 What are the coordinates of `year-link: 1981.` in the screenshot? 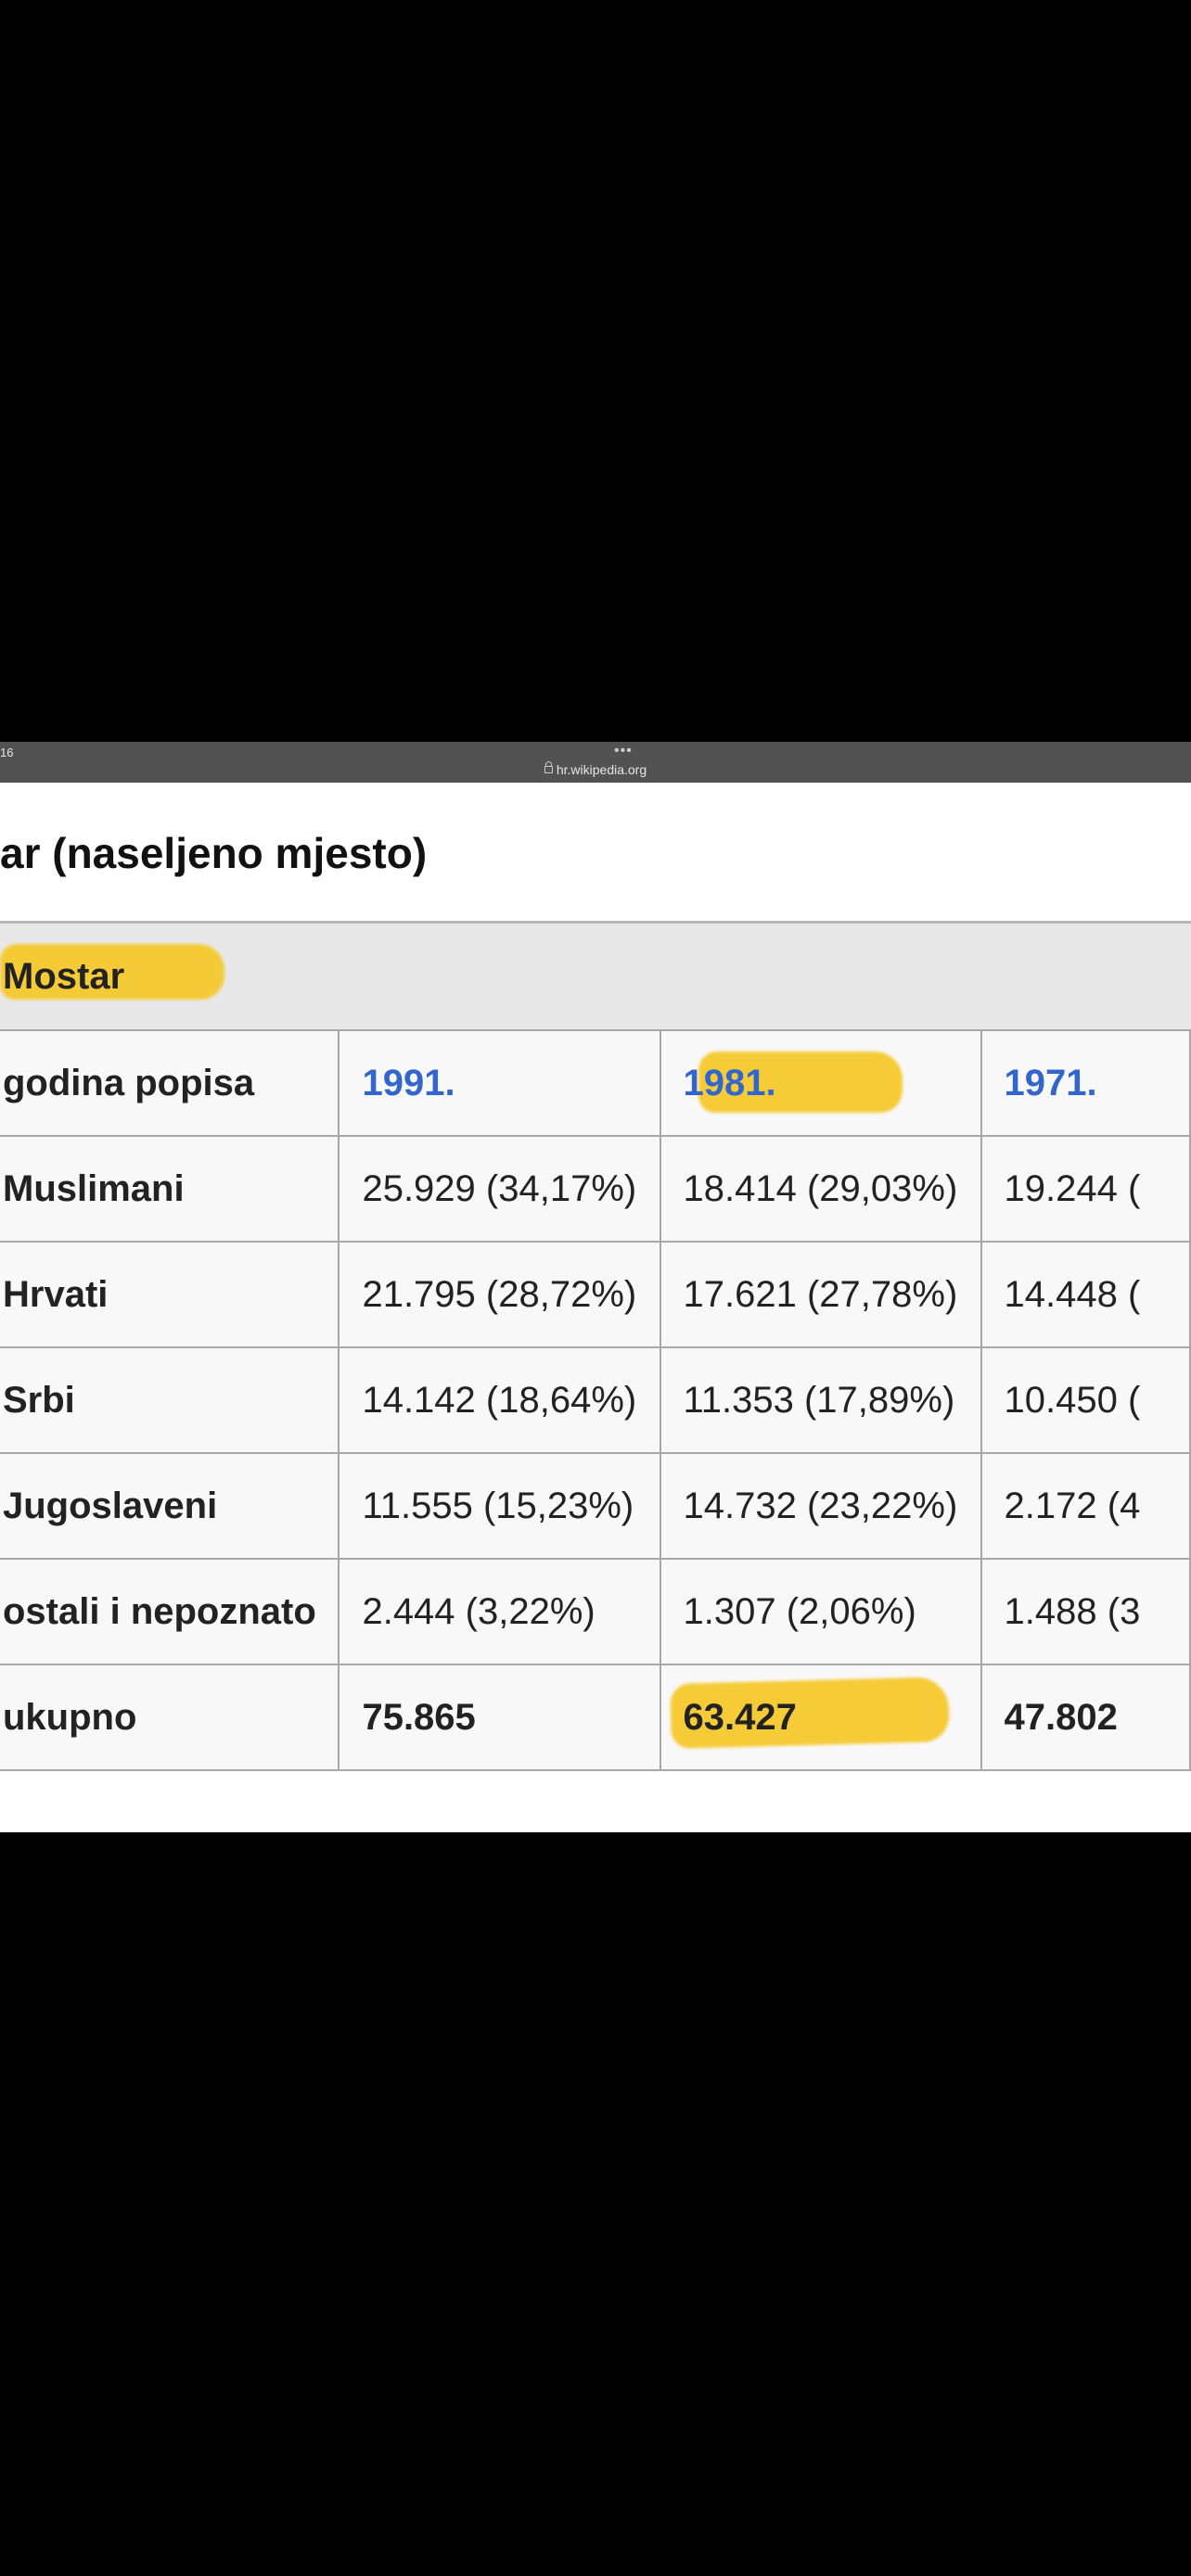 It's located at (729, 1082).